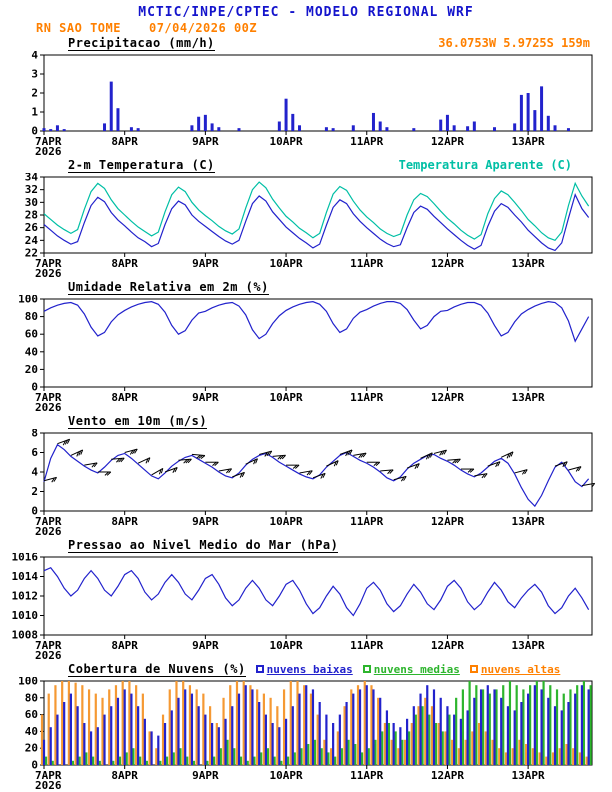 Image resolution: width=612 pixels, height=792 pixels. Describe the element at coordinates (25, 596) in the screenshot. I see `svg-text: 1012` at that location.